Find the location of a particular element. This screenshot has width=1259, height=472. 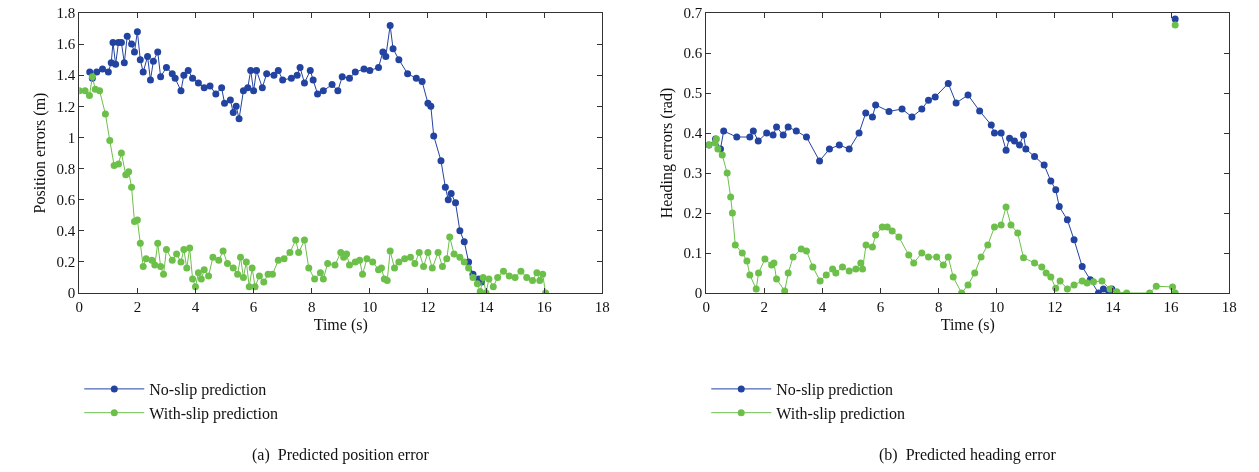

y-tick-label: 1.6 is located at coordinates (66, 44).